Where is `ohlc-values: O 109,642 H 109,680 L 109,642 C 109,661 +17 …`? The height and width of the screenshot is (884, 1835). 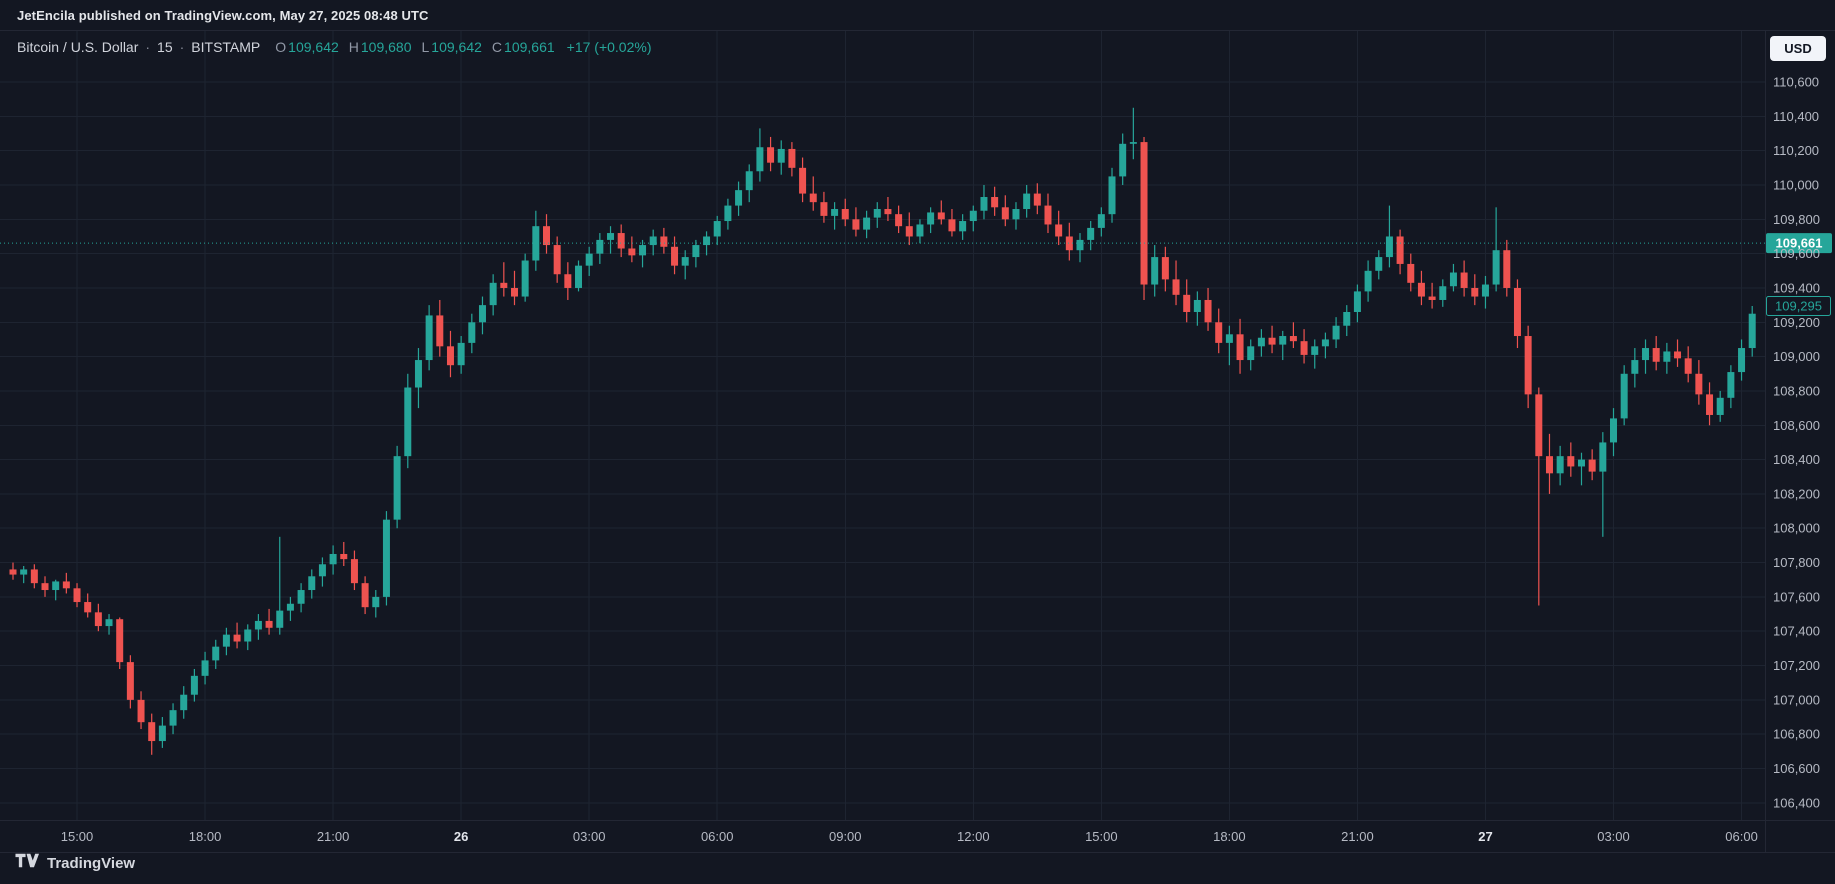 ohlc-values: O 109,642 H 109,680 L 109,642 C 109,661 +17 … is located at coordinates (463, 47).